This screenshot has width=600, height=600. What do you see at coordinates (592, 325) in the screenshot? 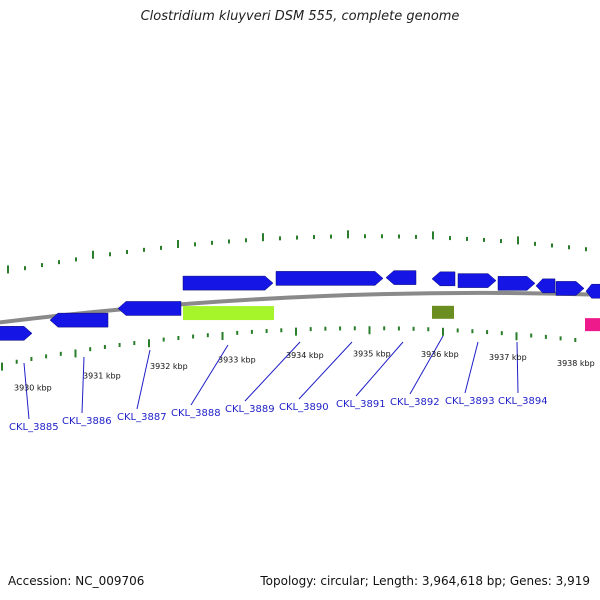
I see `gene-feature-pink` at bounding box center [592, 325].